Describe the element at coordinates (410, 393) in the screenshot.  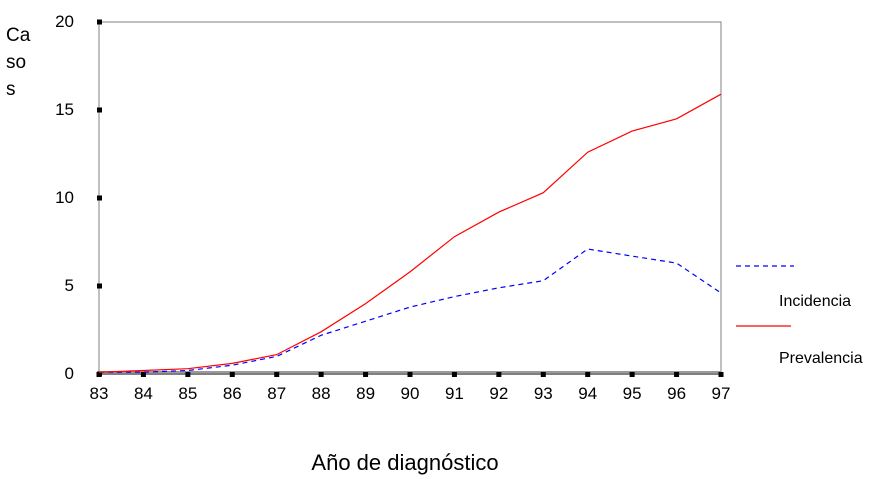
I see `x-tick-label-90: 90` at that location.